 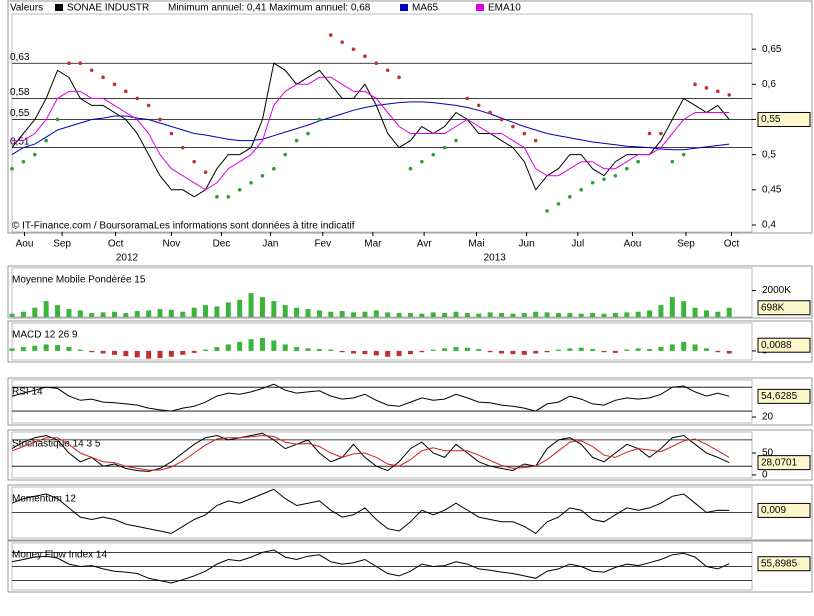 I want to click on series-line, so click(x=370, y=452).